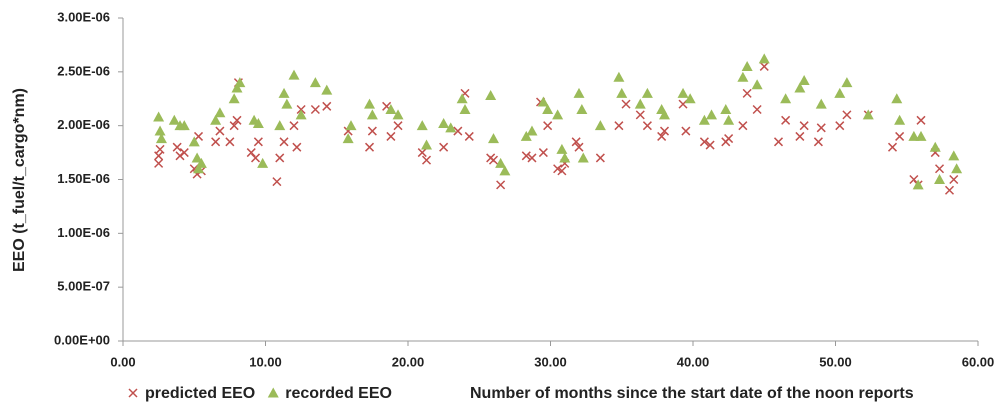  What do you see at coordinates (408, 361) in the screenshot?
I see `x-tick-label: 20.00` at bounding box center [408, 361].